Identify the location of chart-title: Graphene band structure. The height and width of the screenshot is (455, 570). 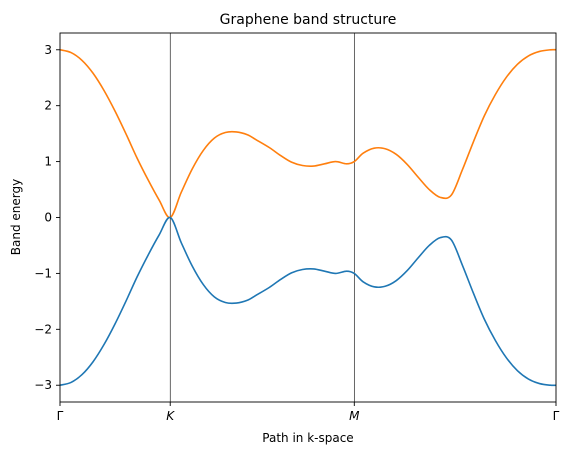
(308, 20).